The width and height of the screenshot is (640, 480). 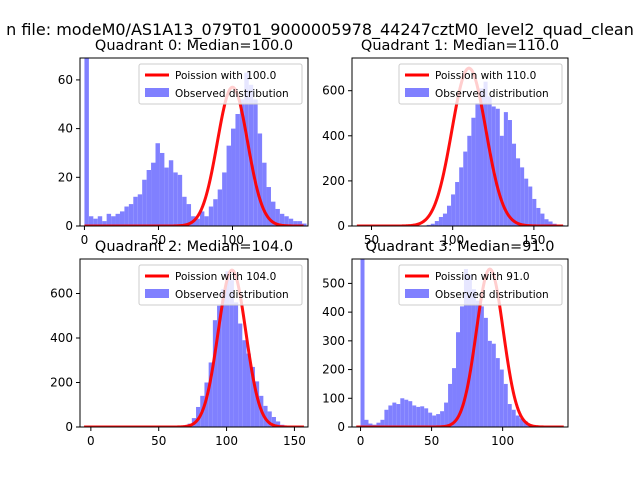 I want to click on legend-label-fit: Poission with 110.0, so click(x=485, y=76).